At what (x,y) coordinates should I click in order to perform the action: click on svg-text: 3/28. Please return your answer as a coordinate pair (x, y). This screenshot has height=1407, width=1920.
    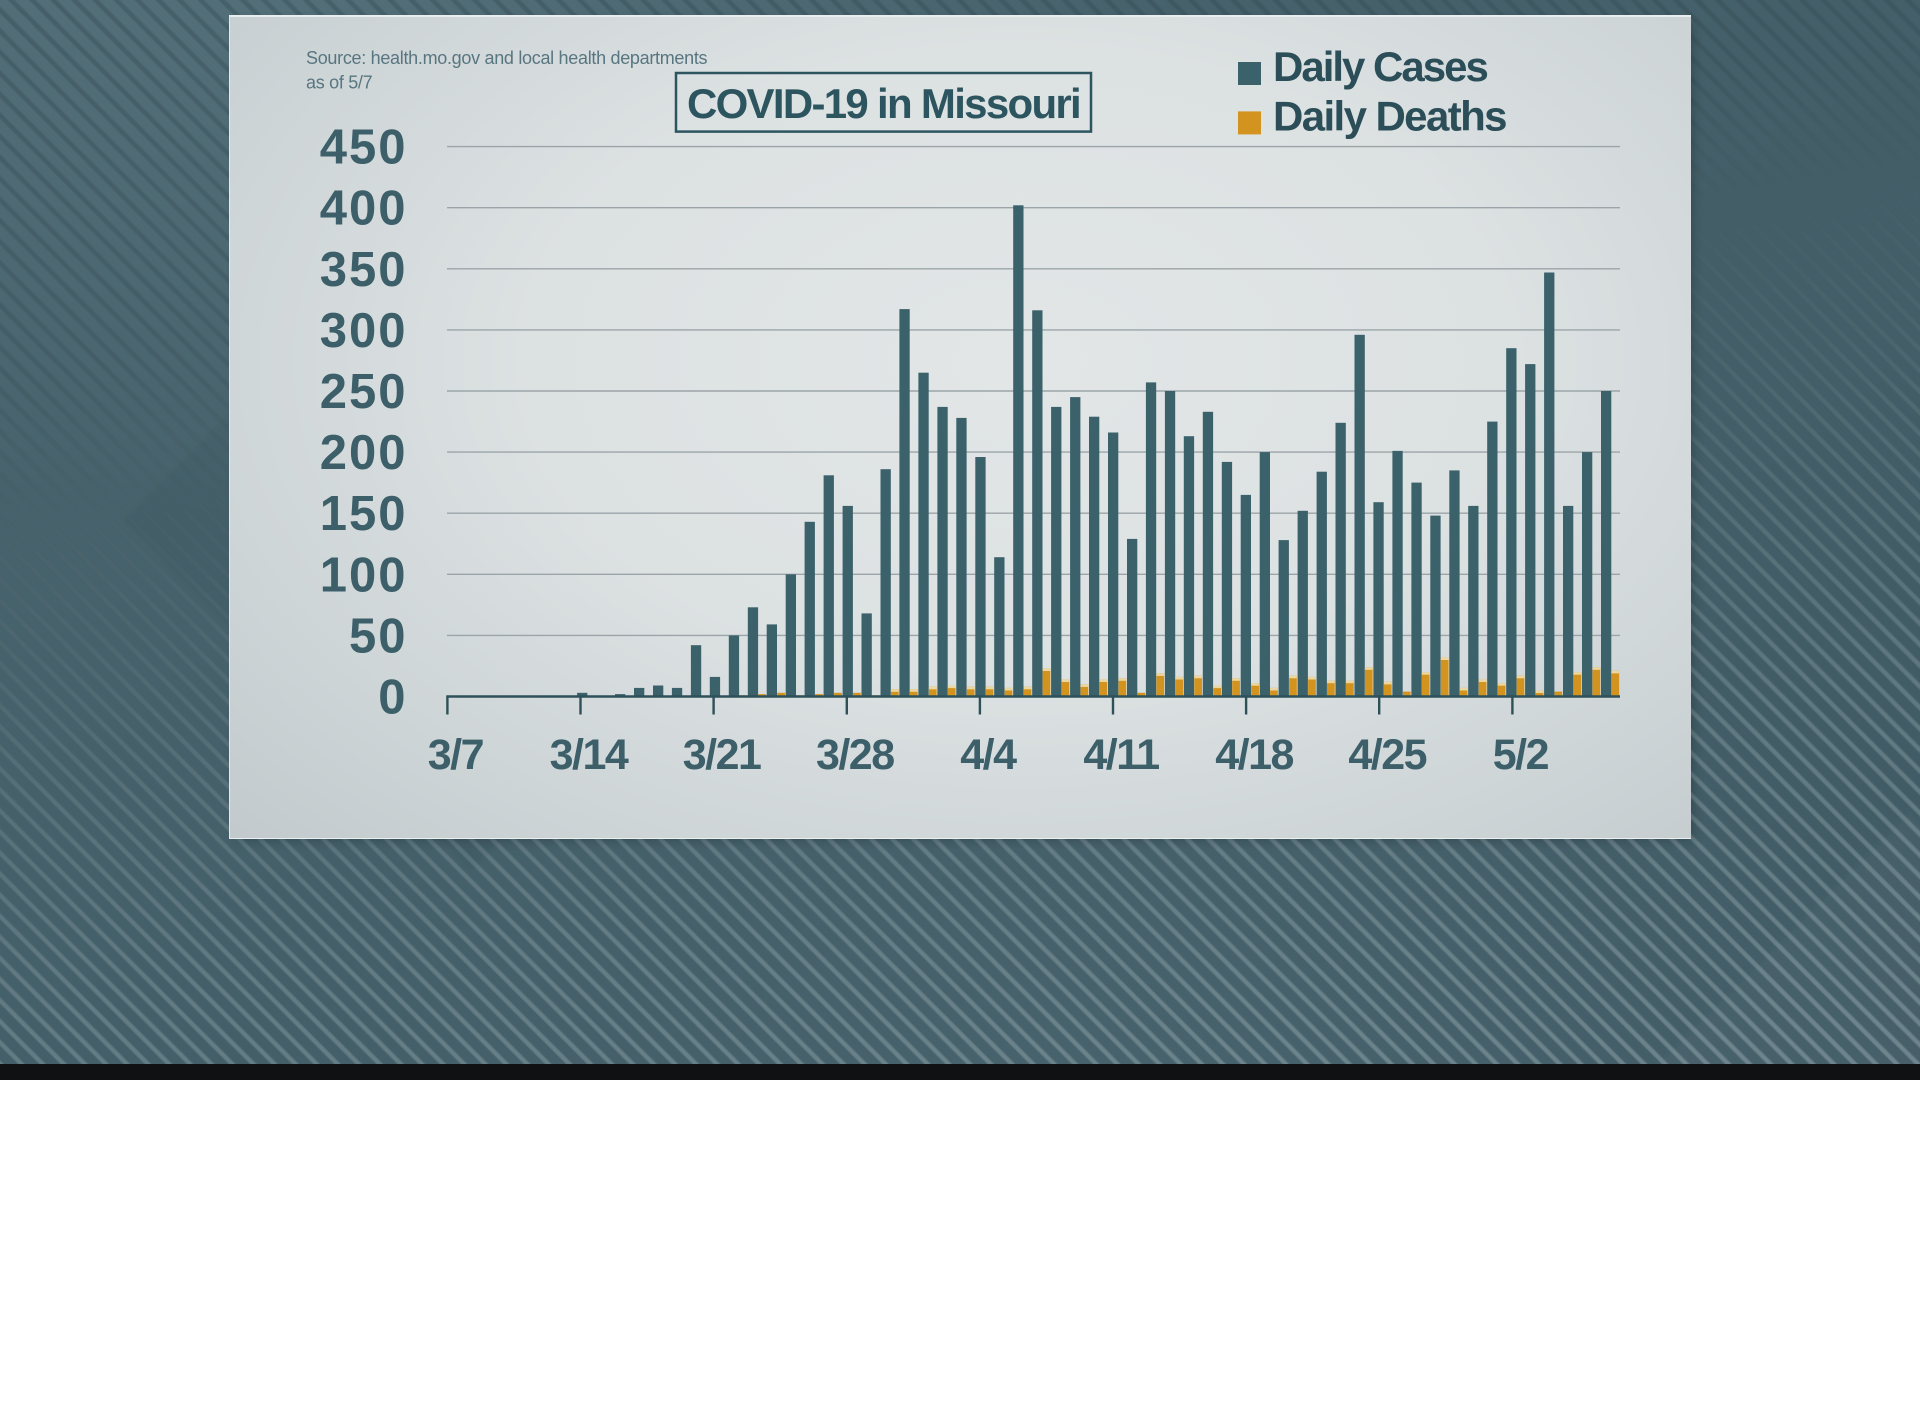
    Looking at the image, I should click on (855, 755).